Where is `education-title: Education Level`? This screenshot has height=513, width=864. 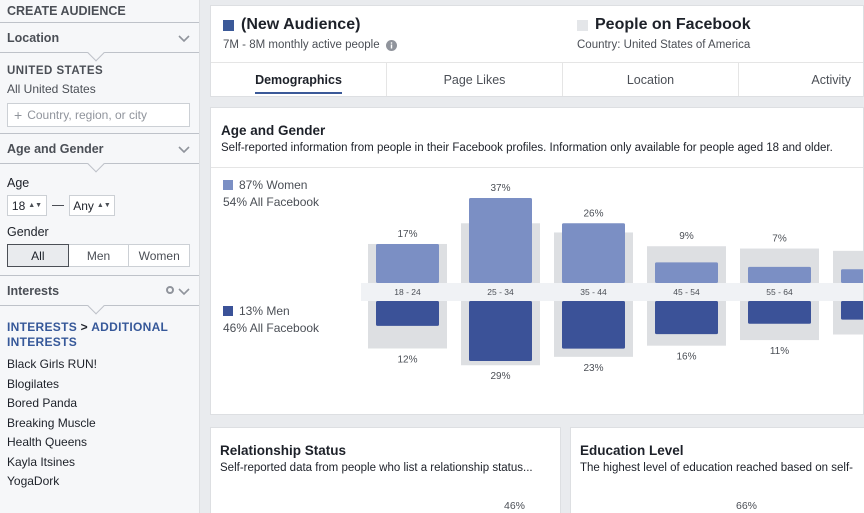
education-title: Education Level is located at coordinates (632, 450).